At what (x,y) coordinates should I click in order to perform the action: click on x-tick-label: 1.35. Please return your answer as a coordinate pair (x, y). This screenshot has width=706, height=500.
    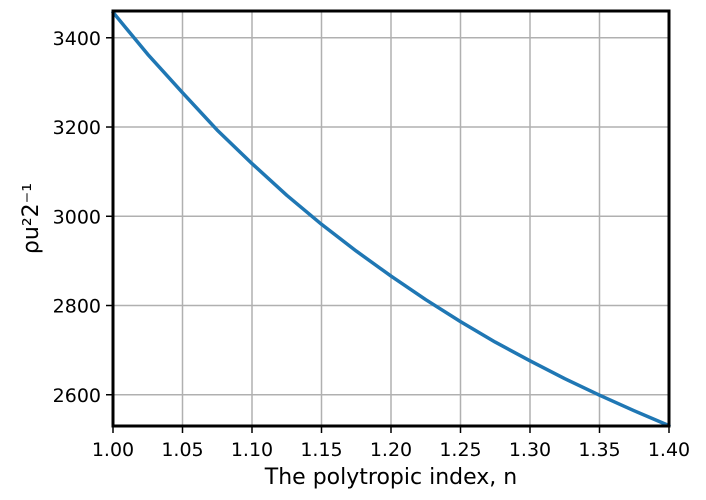
    Looking at the image, I should click on (599, 450).